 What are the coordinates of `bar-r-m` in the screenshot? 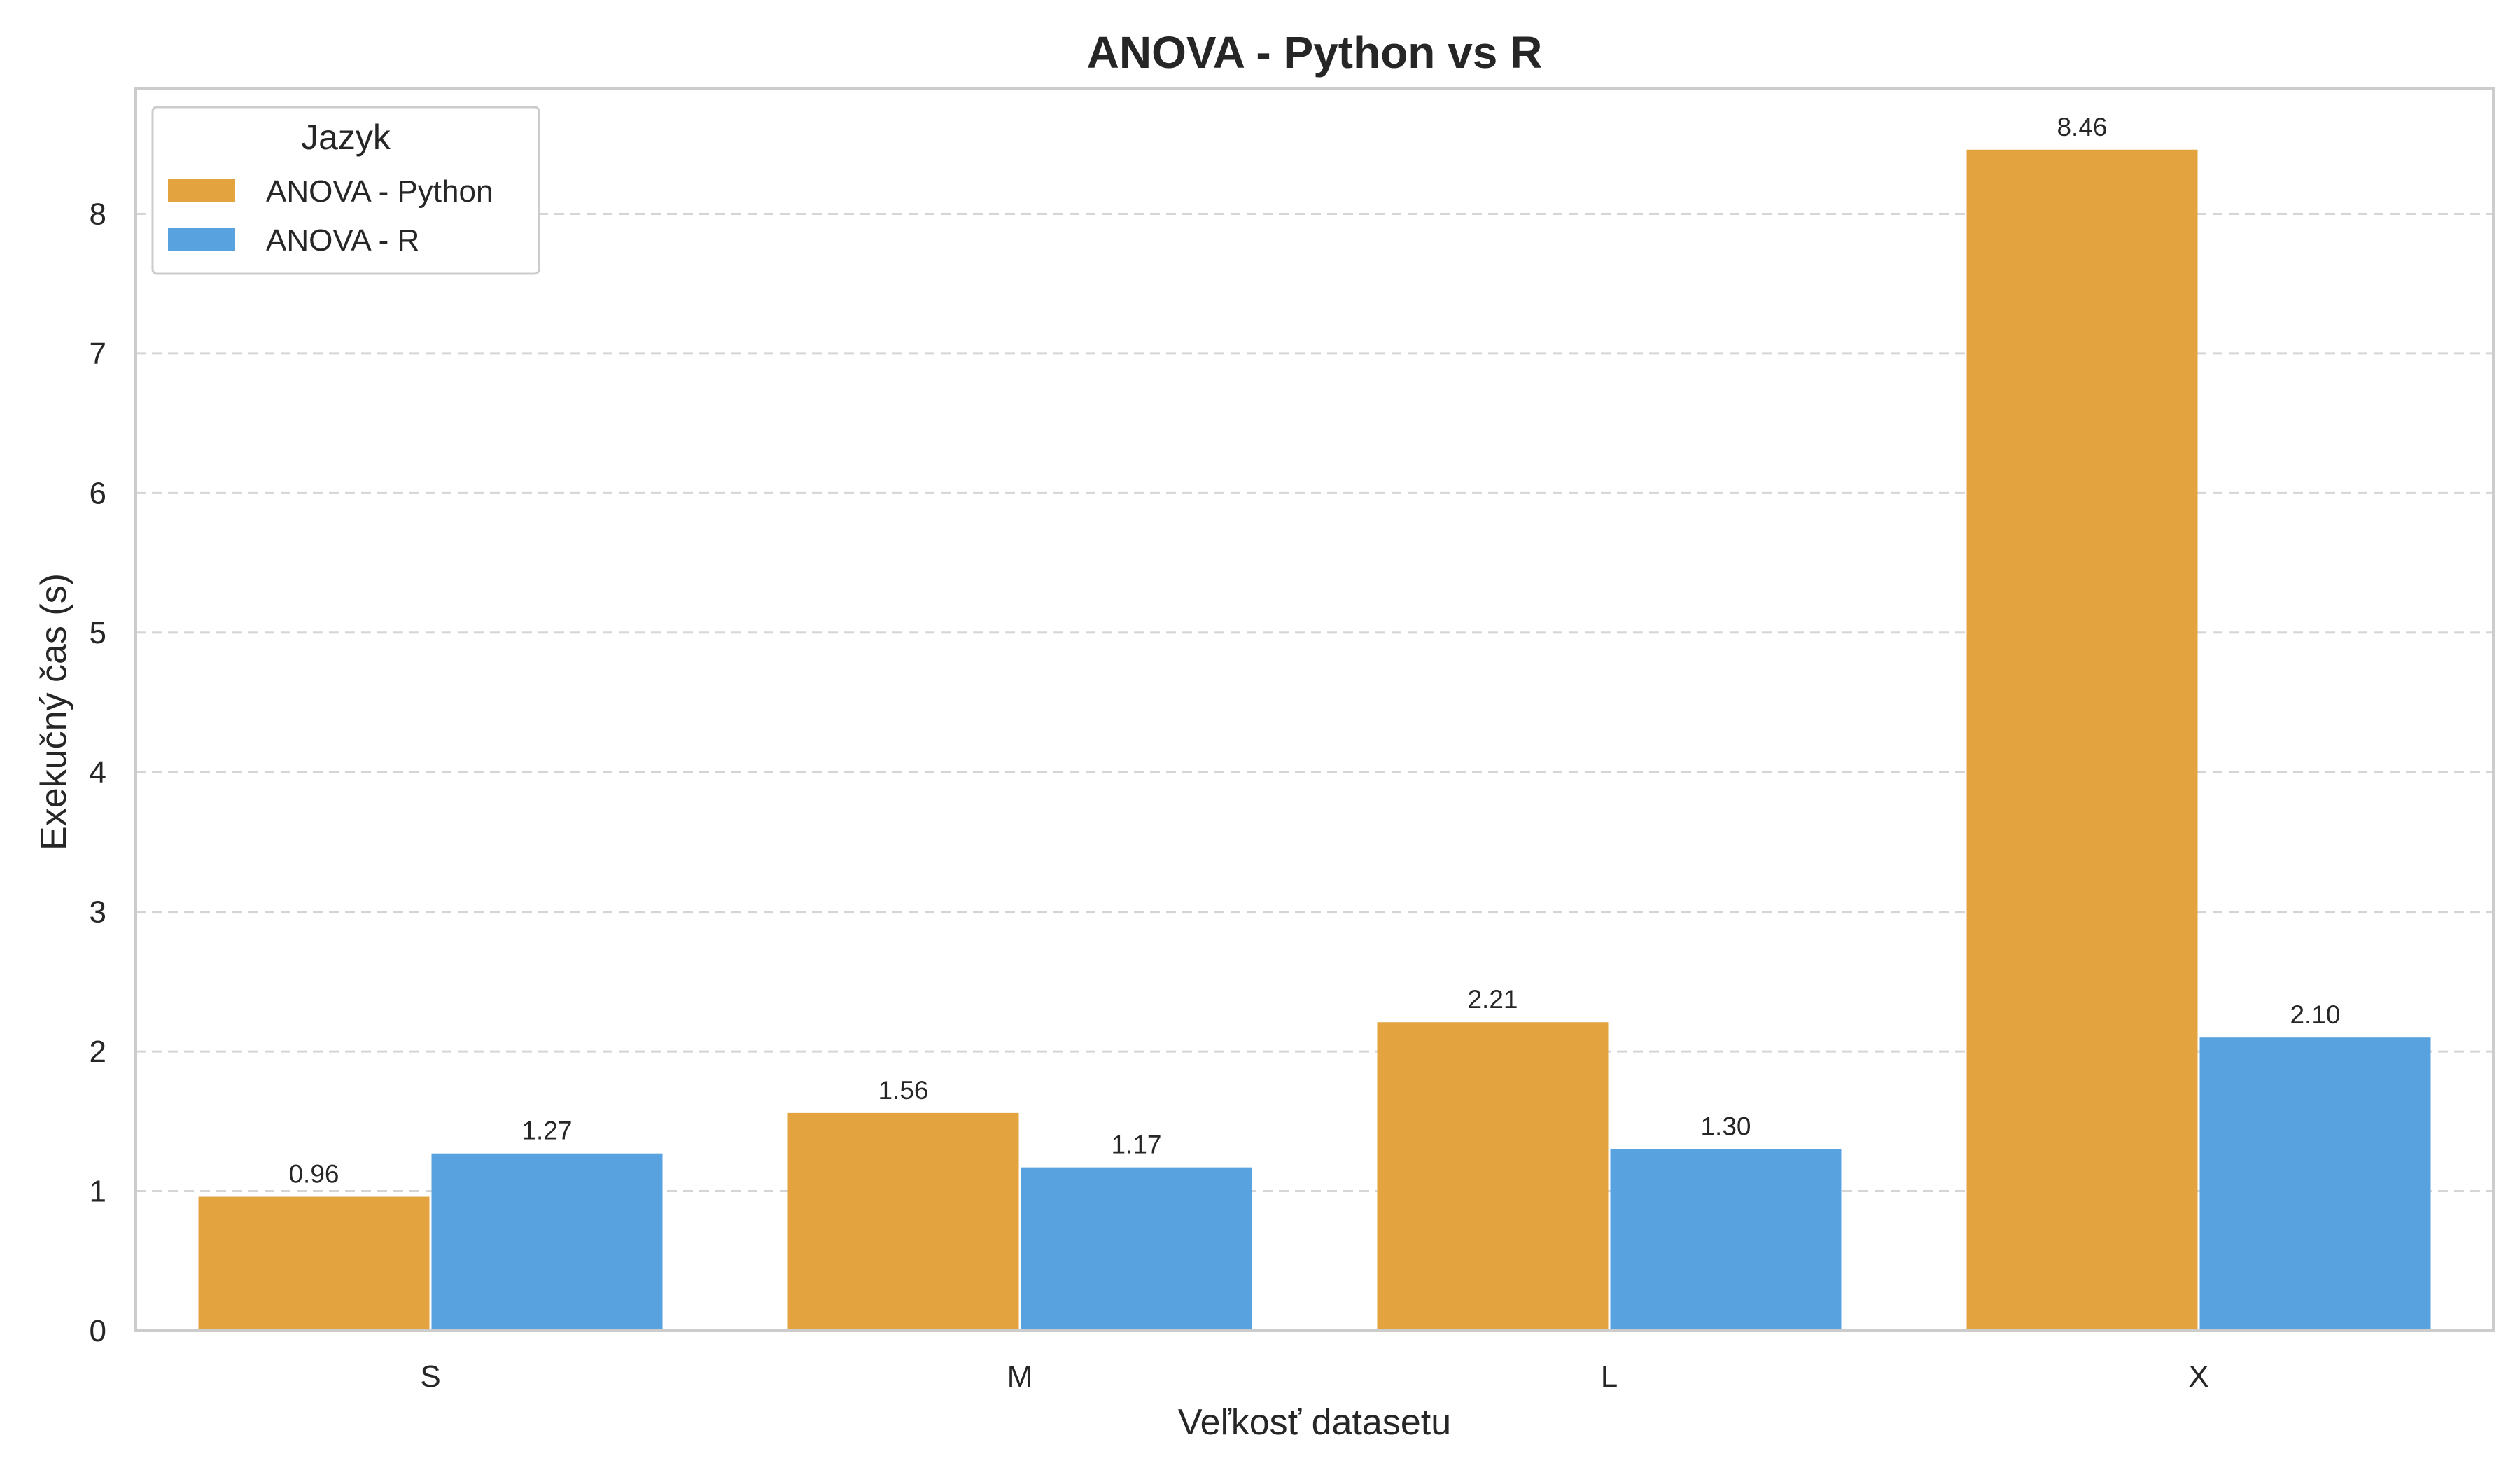 It's located at (1136, 1249).